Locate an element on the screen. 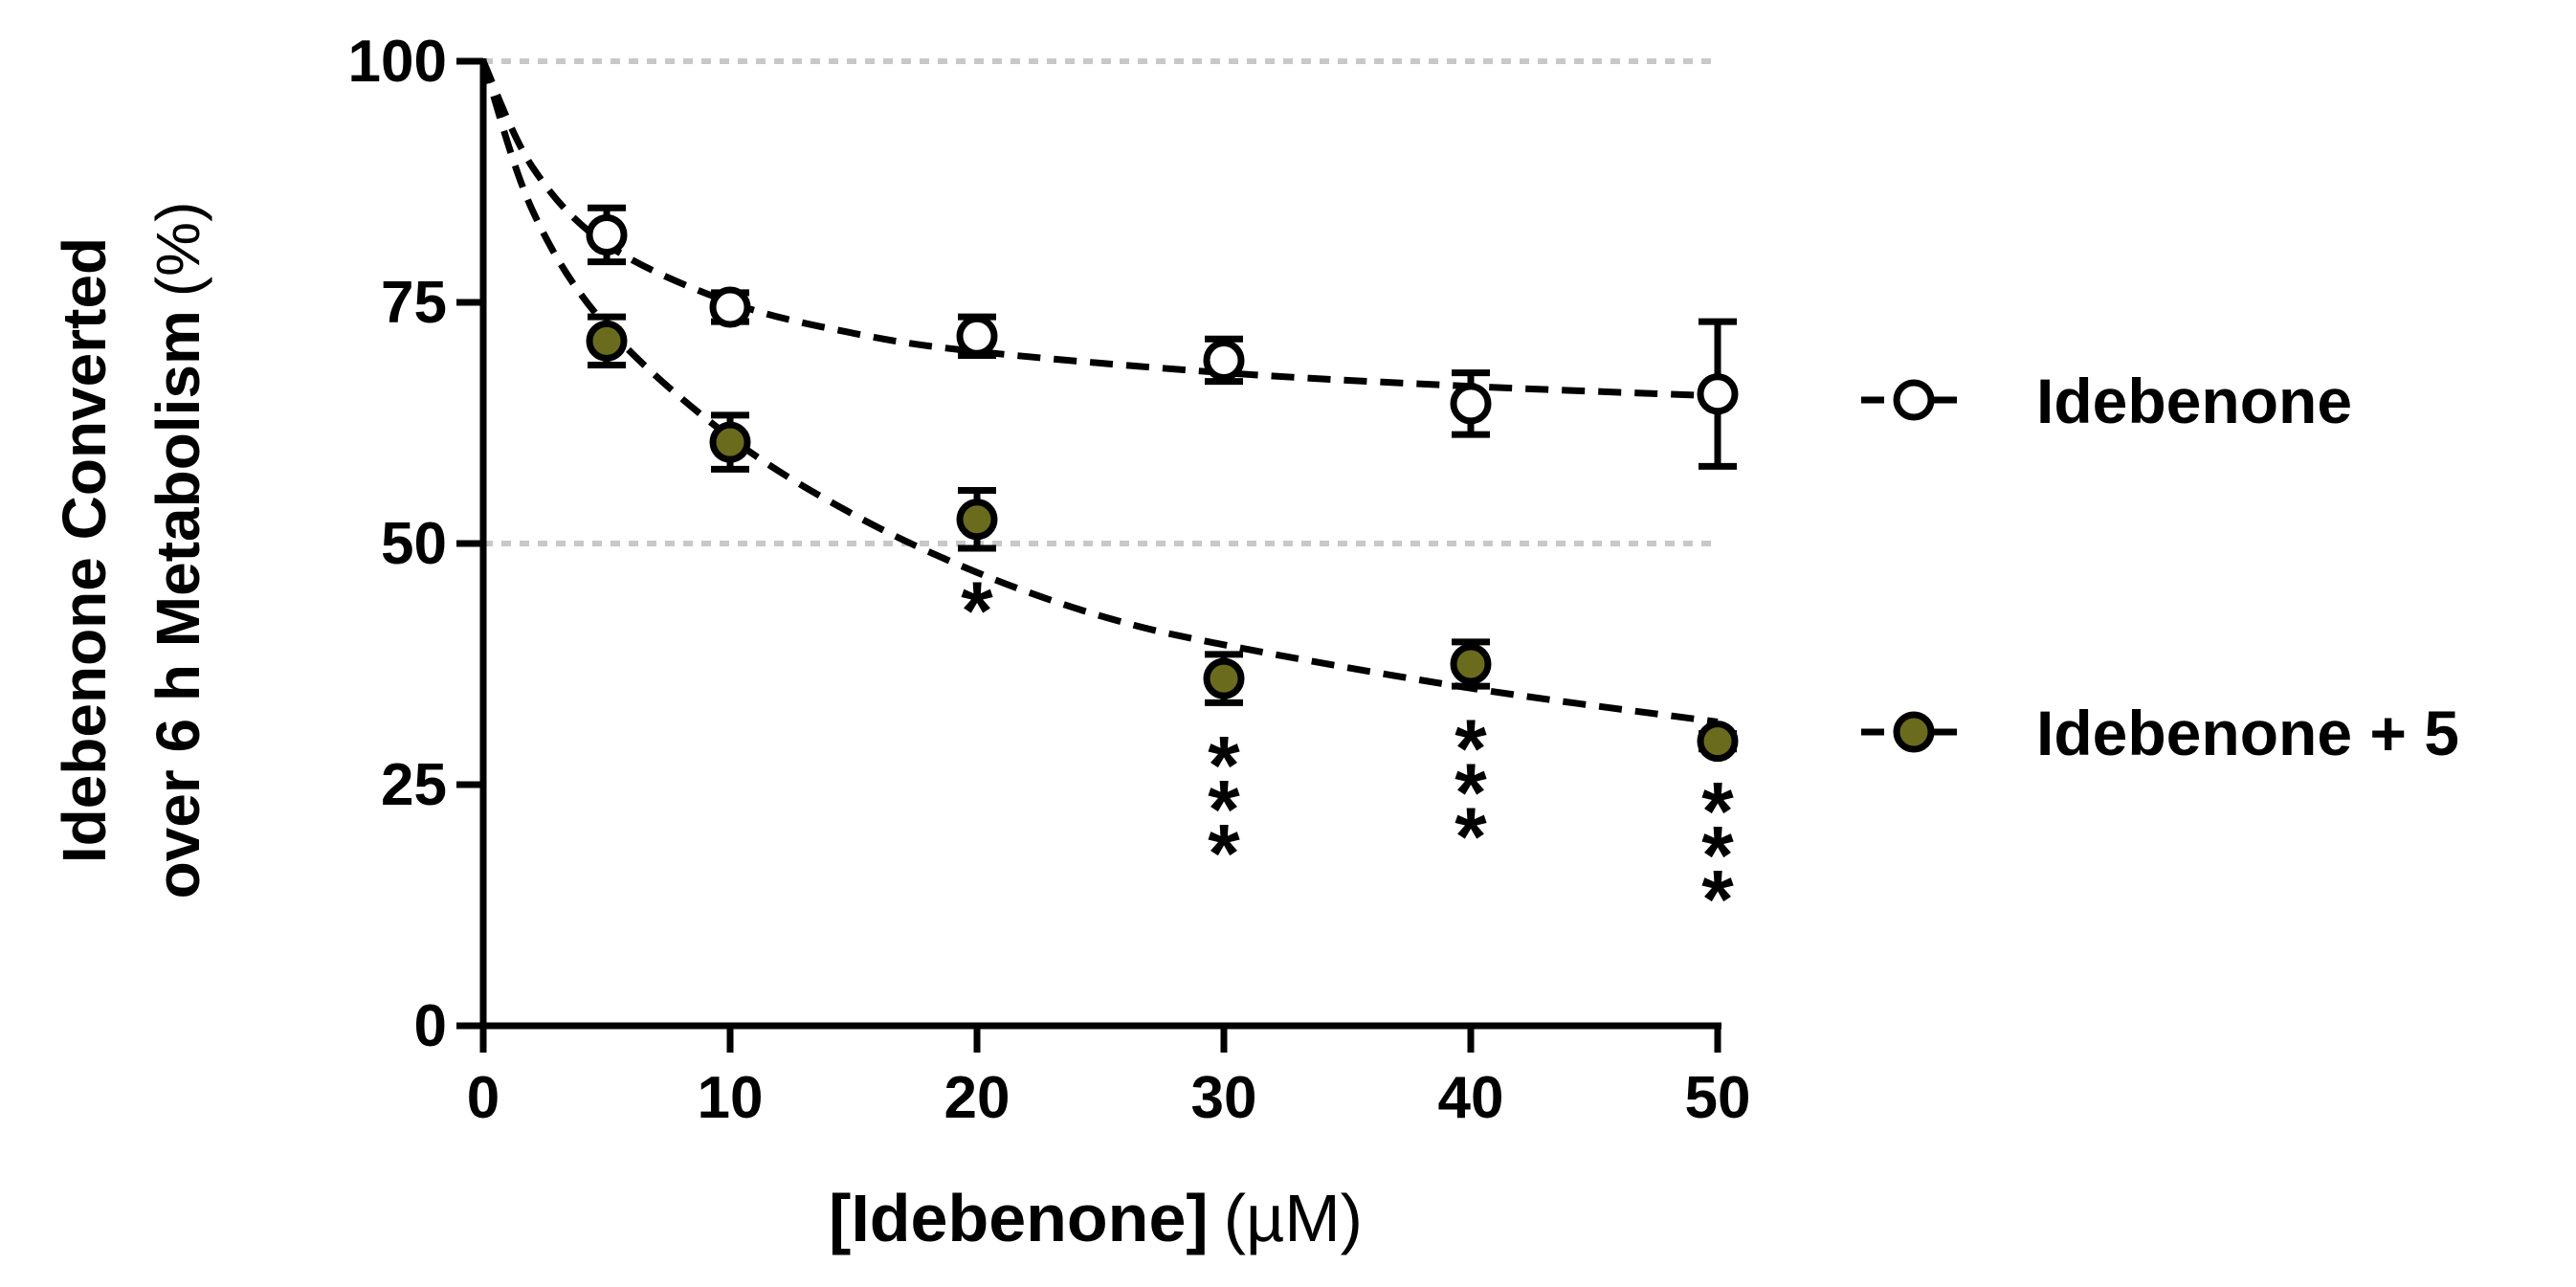 Image resolution: width=2576 pixels, height=1287 pixels. x-tick-label-40: 40 is located at coordinates (1471, 1098).